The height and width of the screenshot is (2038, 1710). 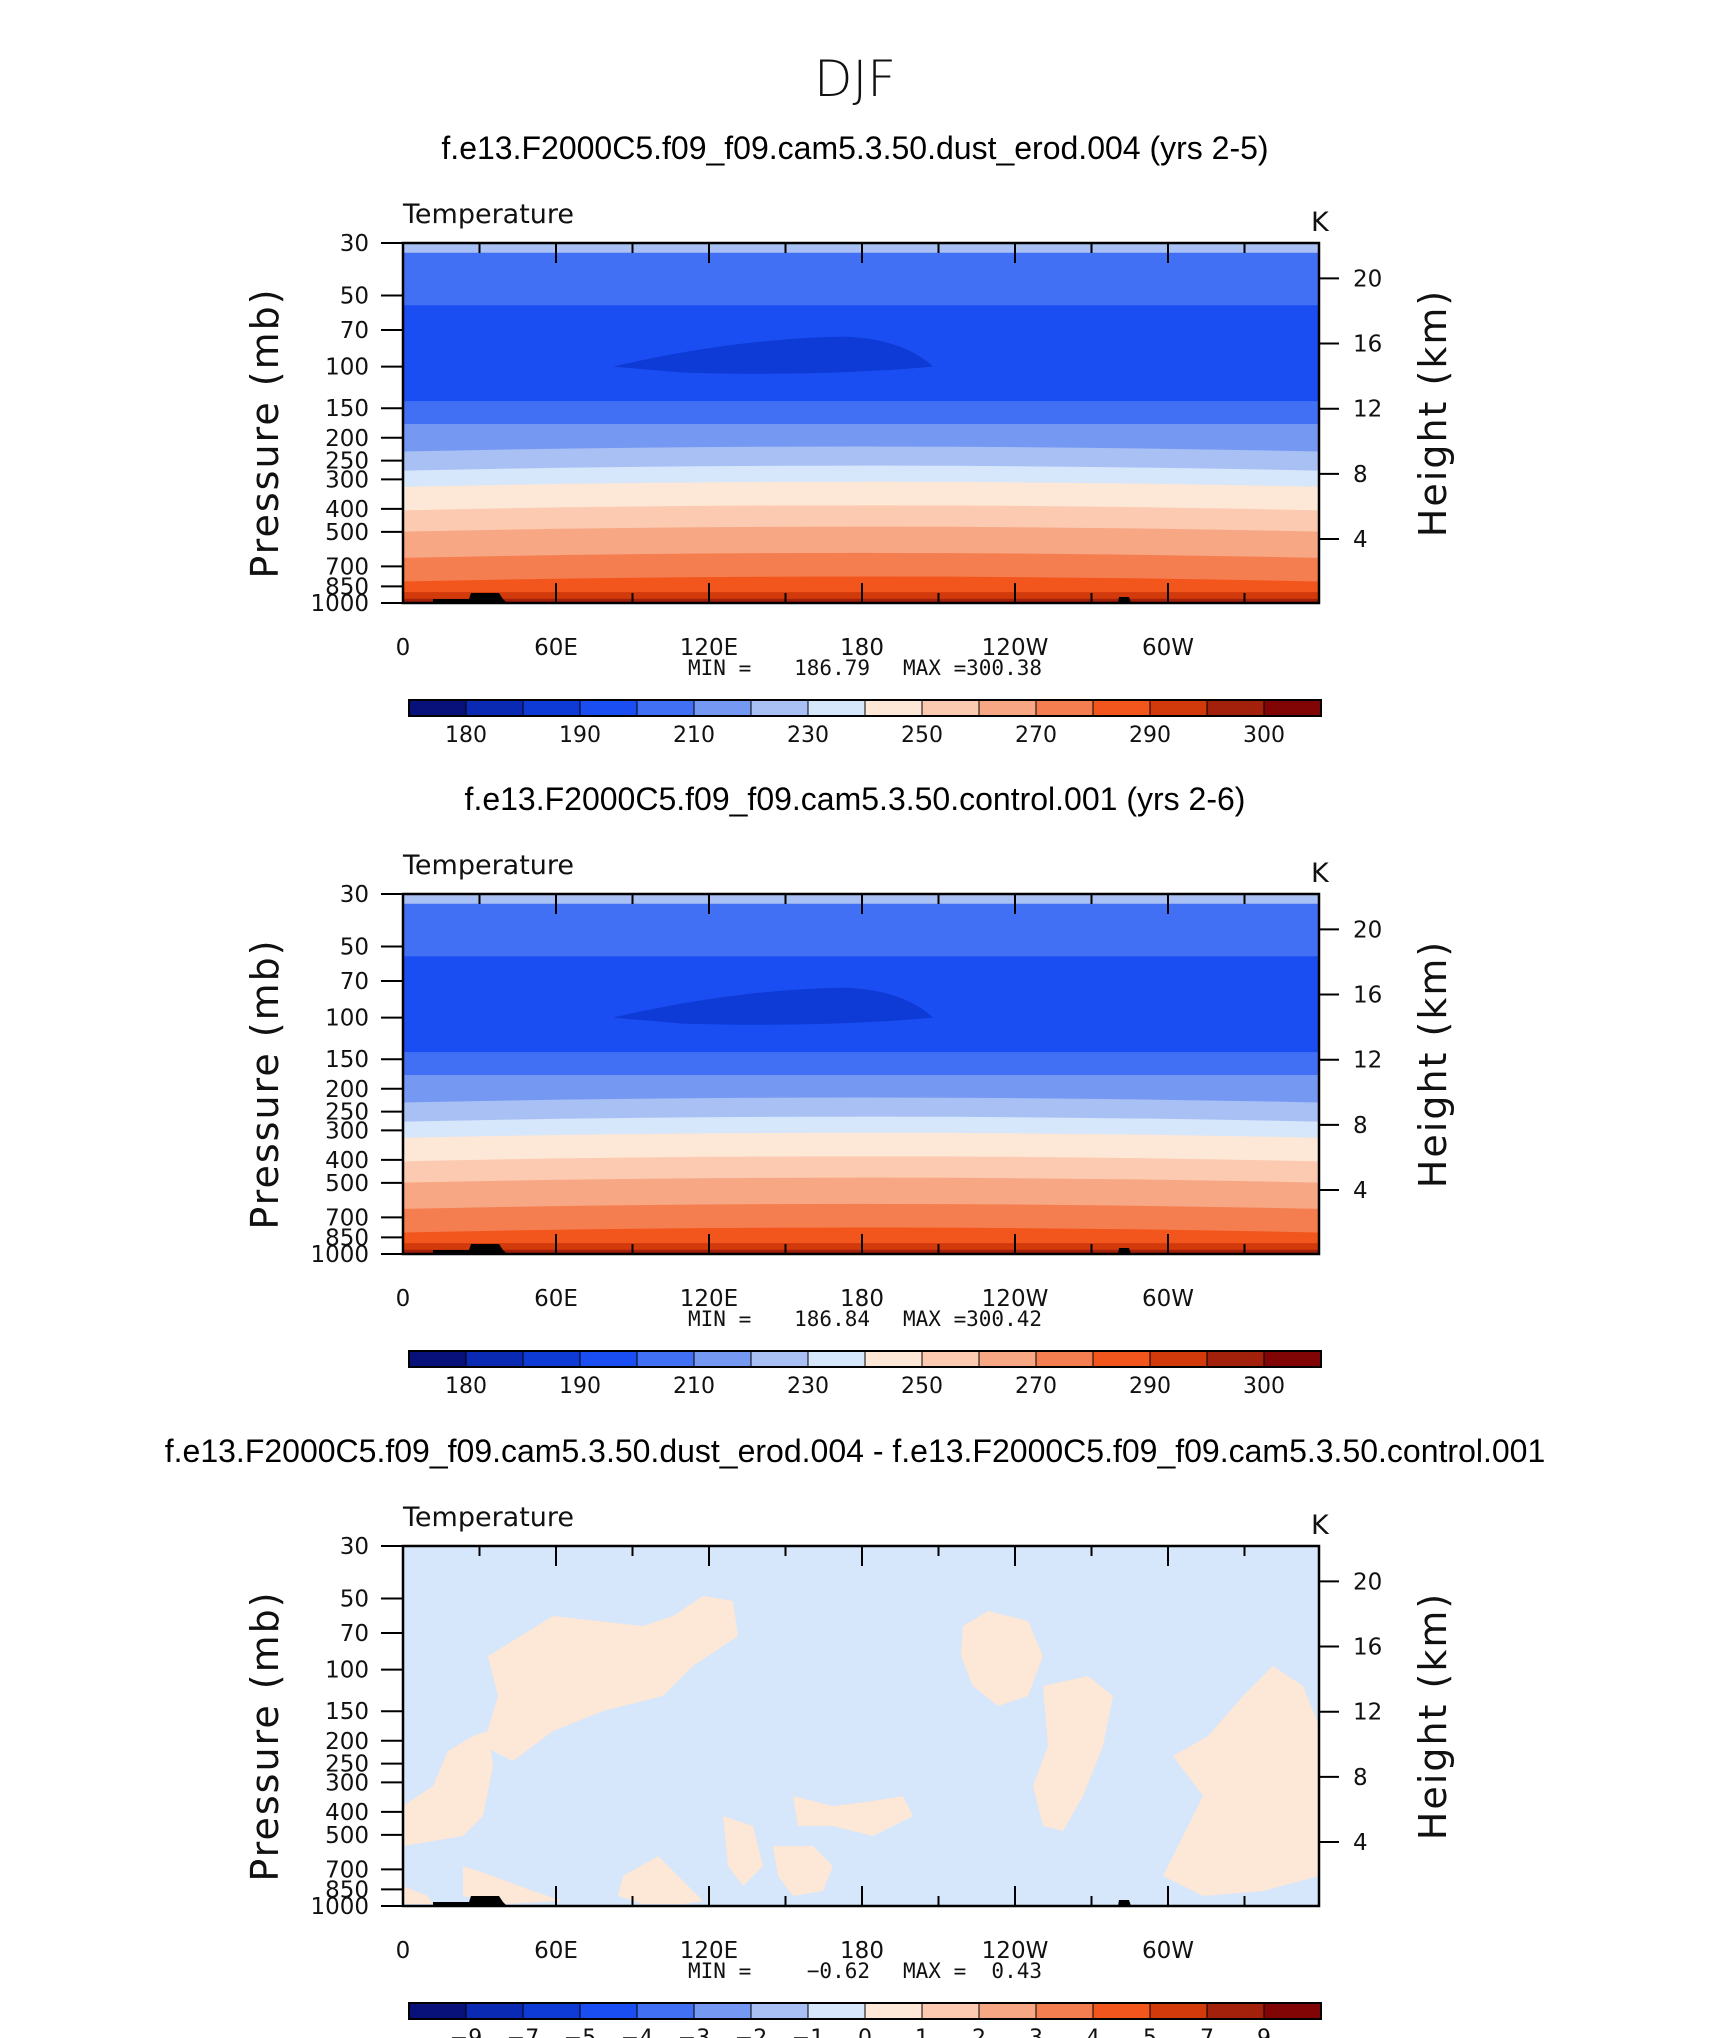 I want to click on y-tick-label: 700, so click(x=347, y=1218).